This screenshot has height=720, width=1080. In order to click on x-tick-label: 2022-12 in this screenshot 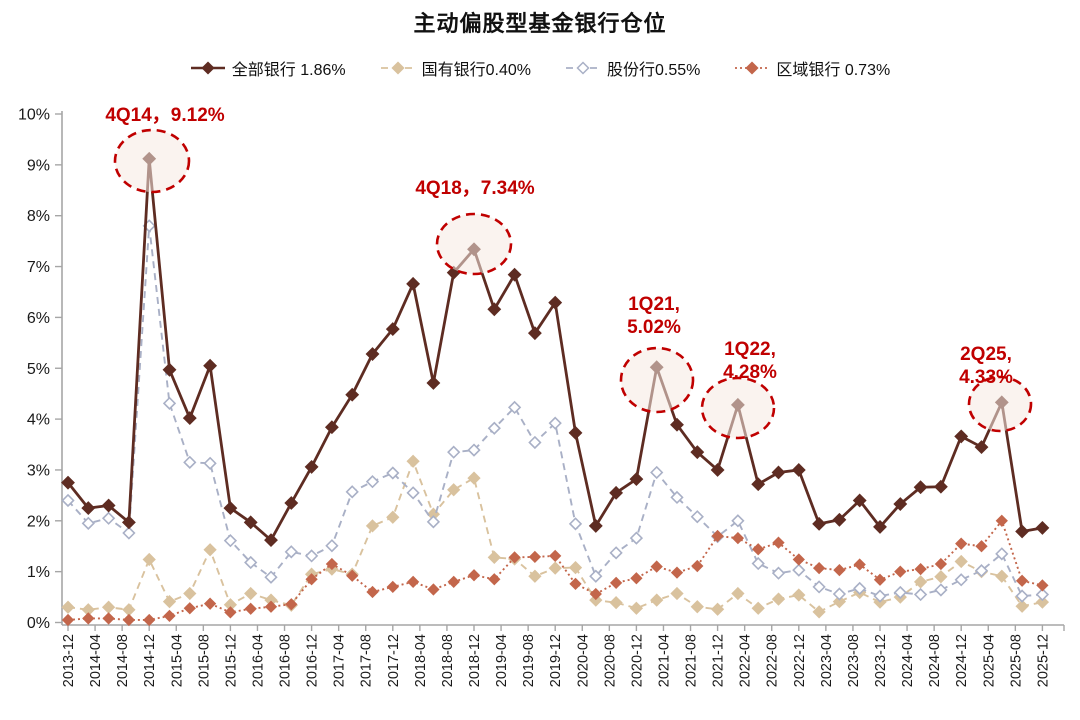, I will do `click(800, 660)`.